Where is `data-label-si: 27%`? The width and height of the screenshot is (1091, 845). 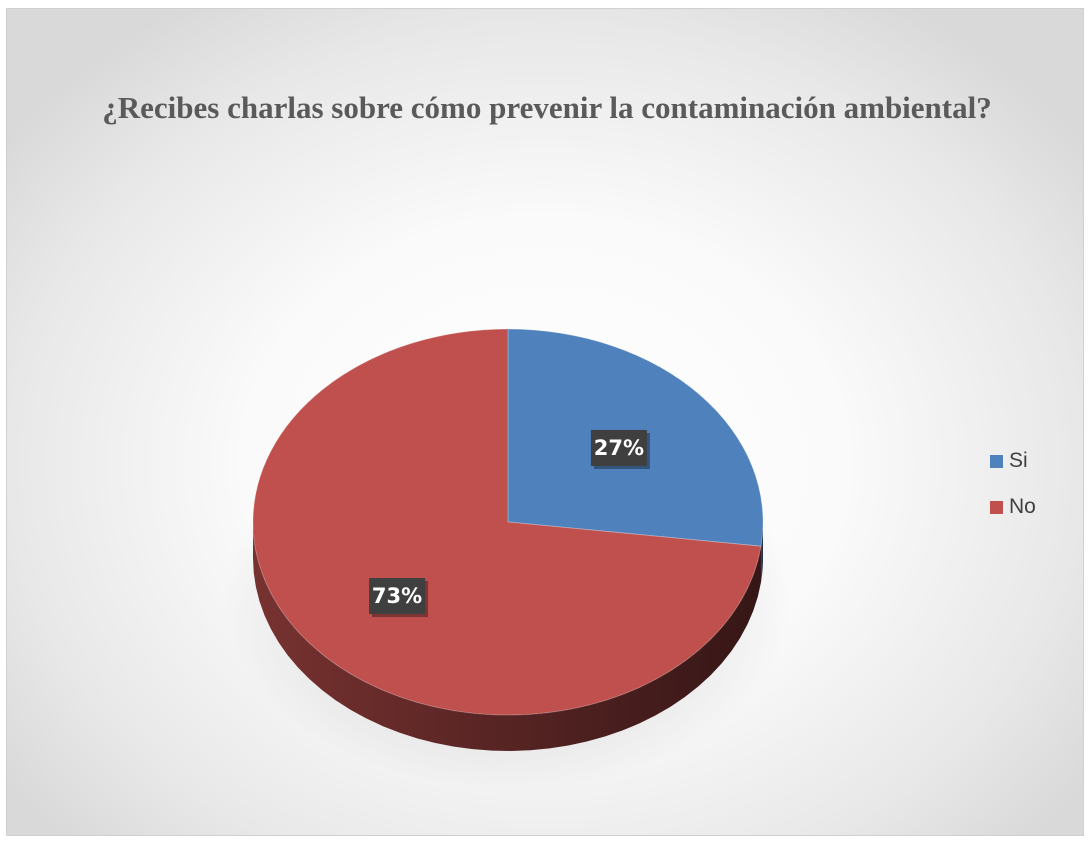
data-label-si: 27% is located at coordinates (620, 449).